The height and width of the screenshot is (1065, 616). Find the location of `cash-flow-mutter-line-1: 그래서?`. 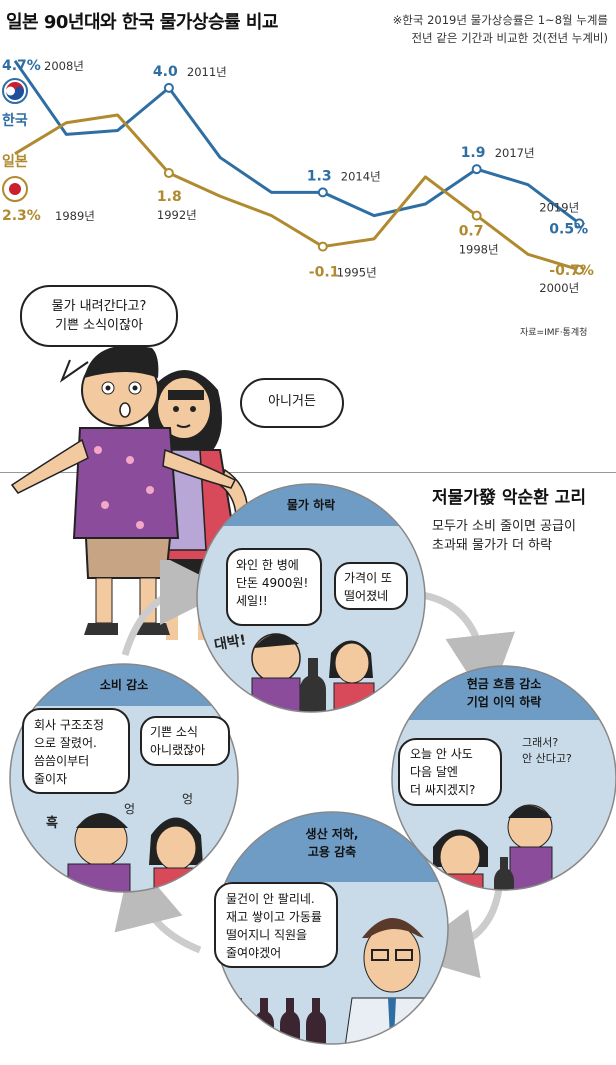

cash-flow-mutter-line-1: 그래서? is located at coordinates (540, 742).